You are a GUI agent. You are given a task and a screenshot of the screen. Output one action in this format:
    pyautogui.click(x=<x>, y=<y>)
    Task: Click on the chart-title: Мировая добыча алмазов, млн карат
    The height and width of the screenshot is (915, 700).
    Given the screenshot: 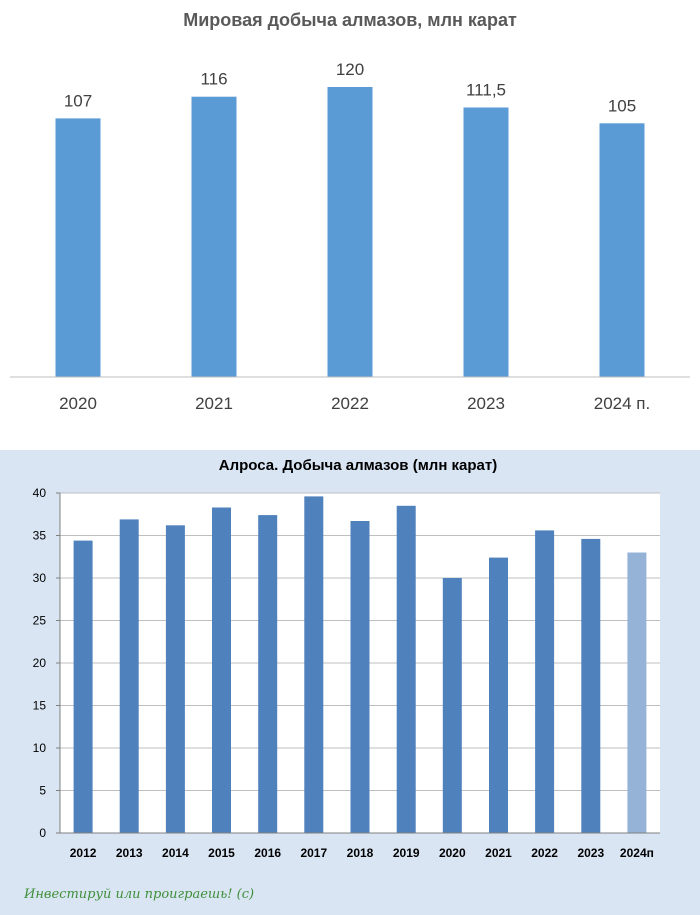 What is the action you would take?
    pyautogui.click(x=350, y=20)
    